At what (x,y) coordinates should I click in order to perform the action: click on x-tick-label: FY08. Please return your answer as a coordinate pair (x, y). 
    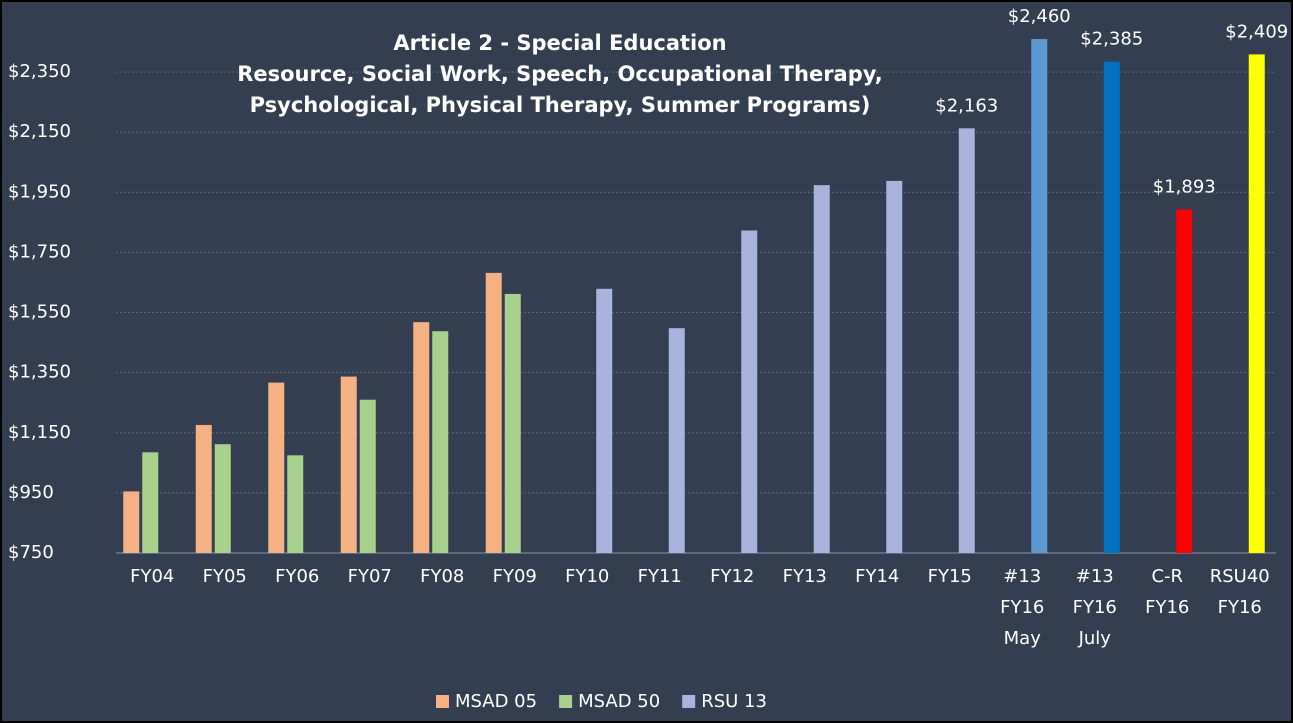
    Looking at the image, I should click on (442, 576).